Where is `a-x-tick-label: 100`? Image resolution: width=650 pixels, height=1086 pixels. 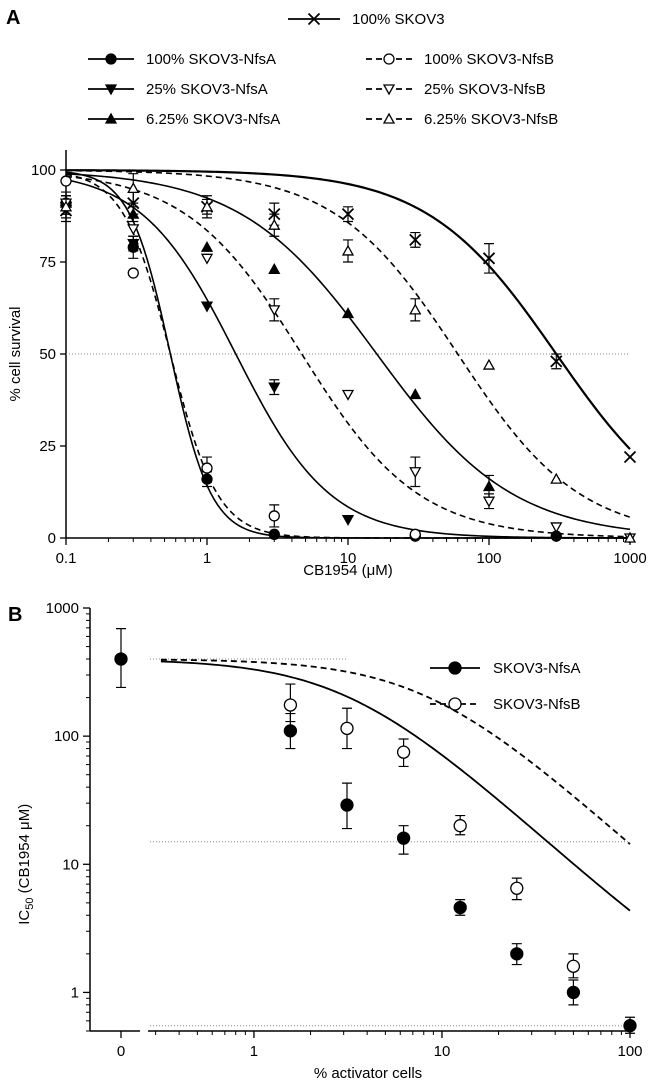
a-x-tick-label: 100 is located at coordinates (488, 558).